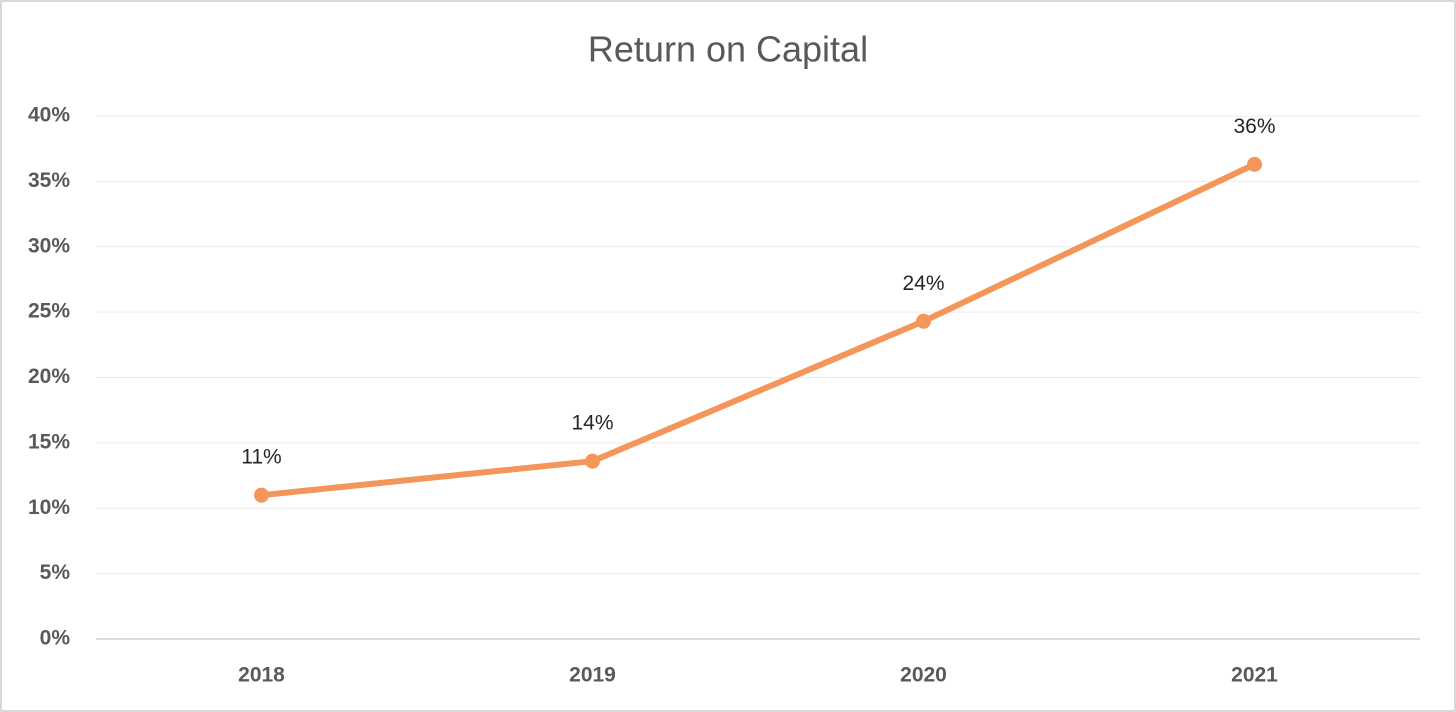 This screenshot has height=712, width=1456. Describe the element at coordinates (49, 115) in the screenshot. I see `y-tick-label: 40%` at that location.